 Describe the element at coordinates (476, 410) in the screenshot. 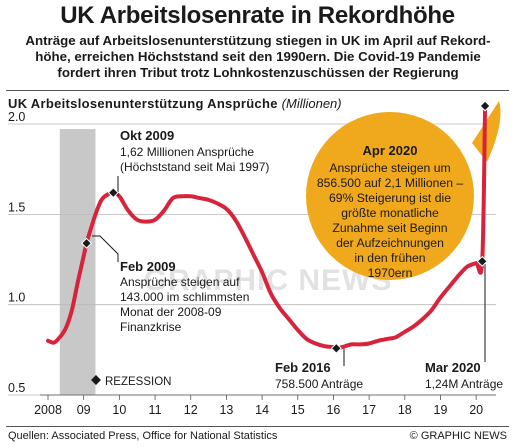

I see `x-tick-label: 20` at that location.